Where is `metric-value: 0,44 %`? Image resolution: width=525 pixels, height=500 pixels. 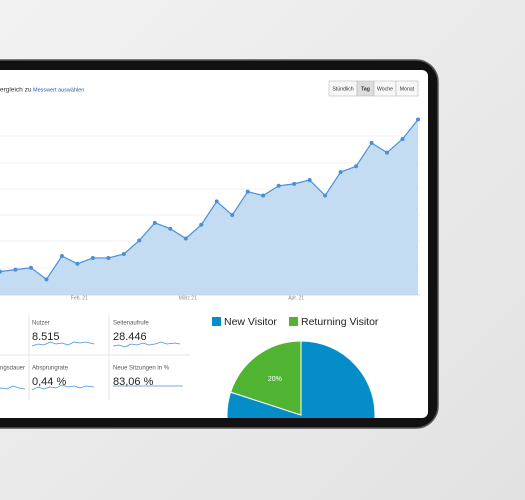 metric-value: 0,44 % is located at coordinates (49, 382).